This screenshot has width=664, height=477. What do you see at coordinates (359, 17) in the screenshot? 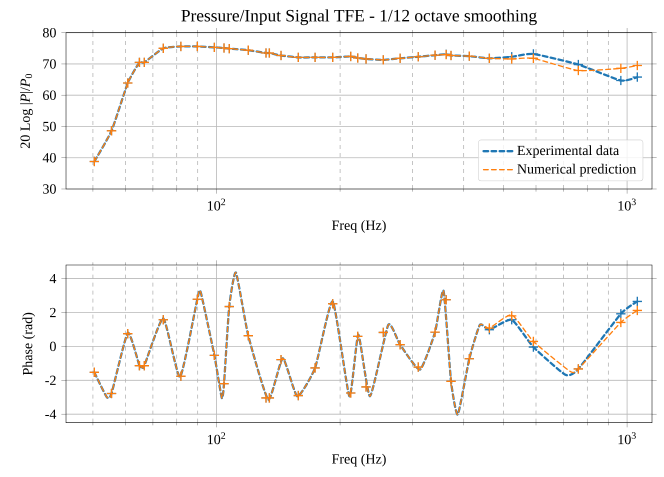
I see `chart-title: Pressure/Input Signal TFE - 1/12 octave smoothing` at bounding box center [359, 17].